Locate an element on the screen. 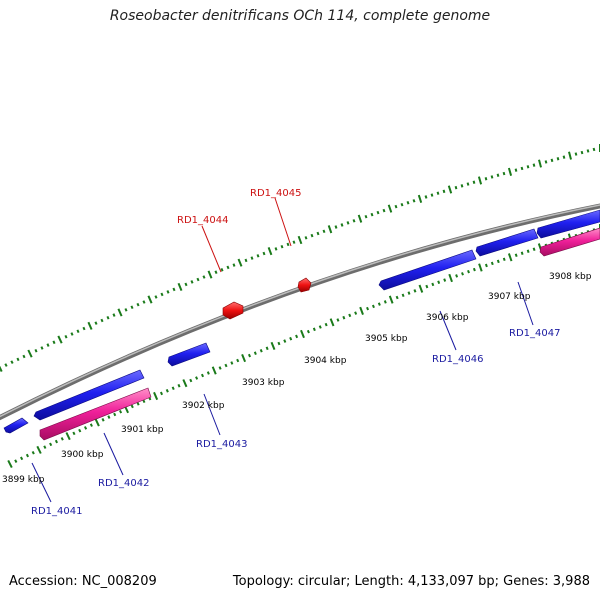  gene-label-rd1-4045: RD1_4045 is located at coordinates (275, 193).